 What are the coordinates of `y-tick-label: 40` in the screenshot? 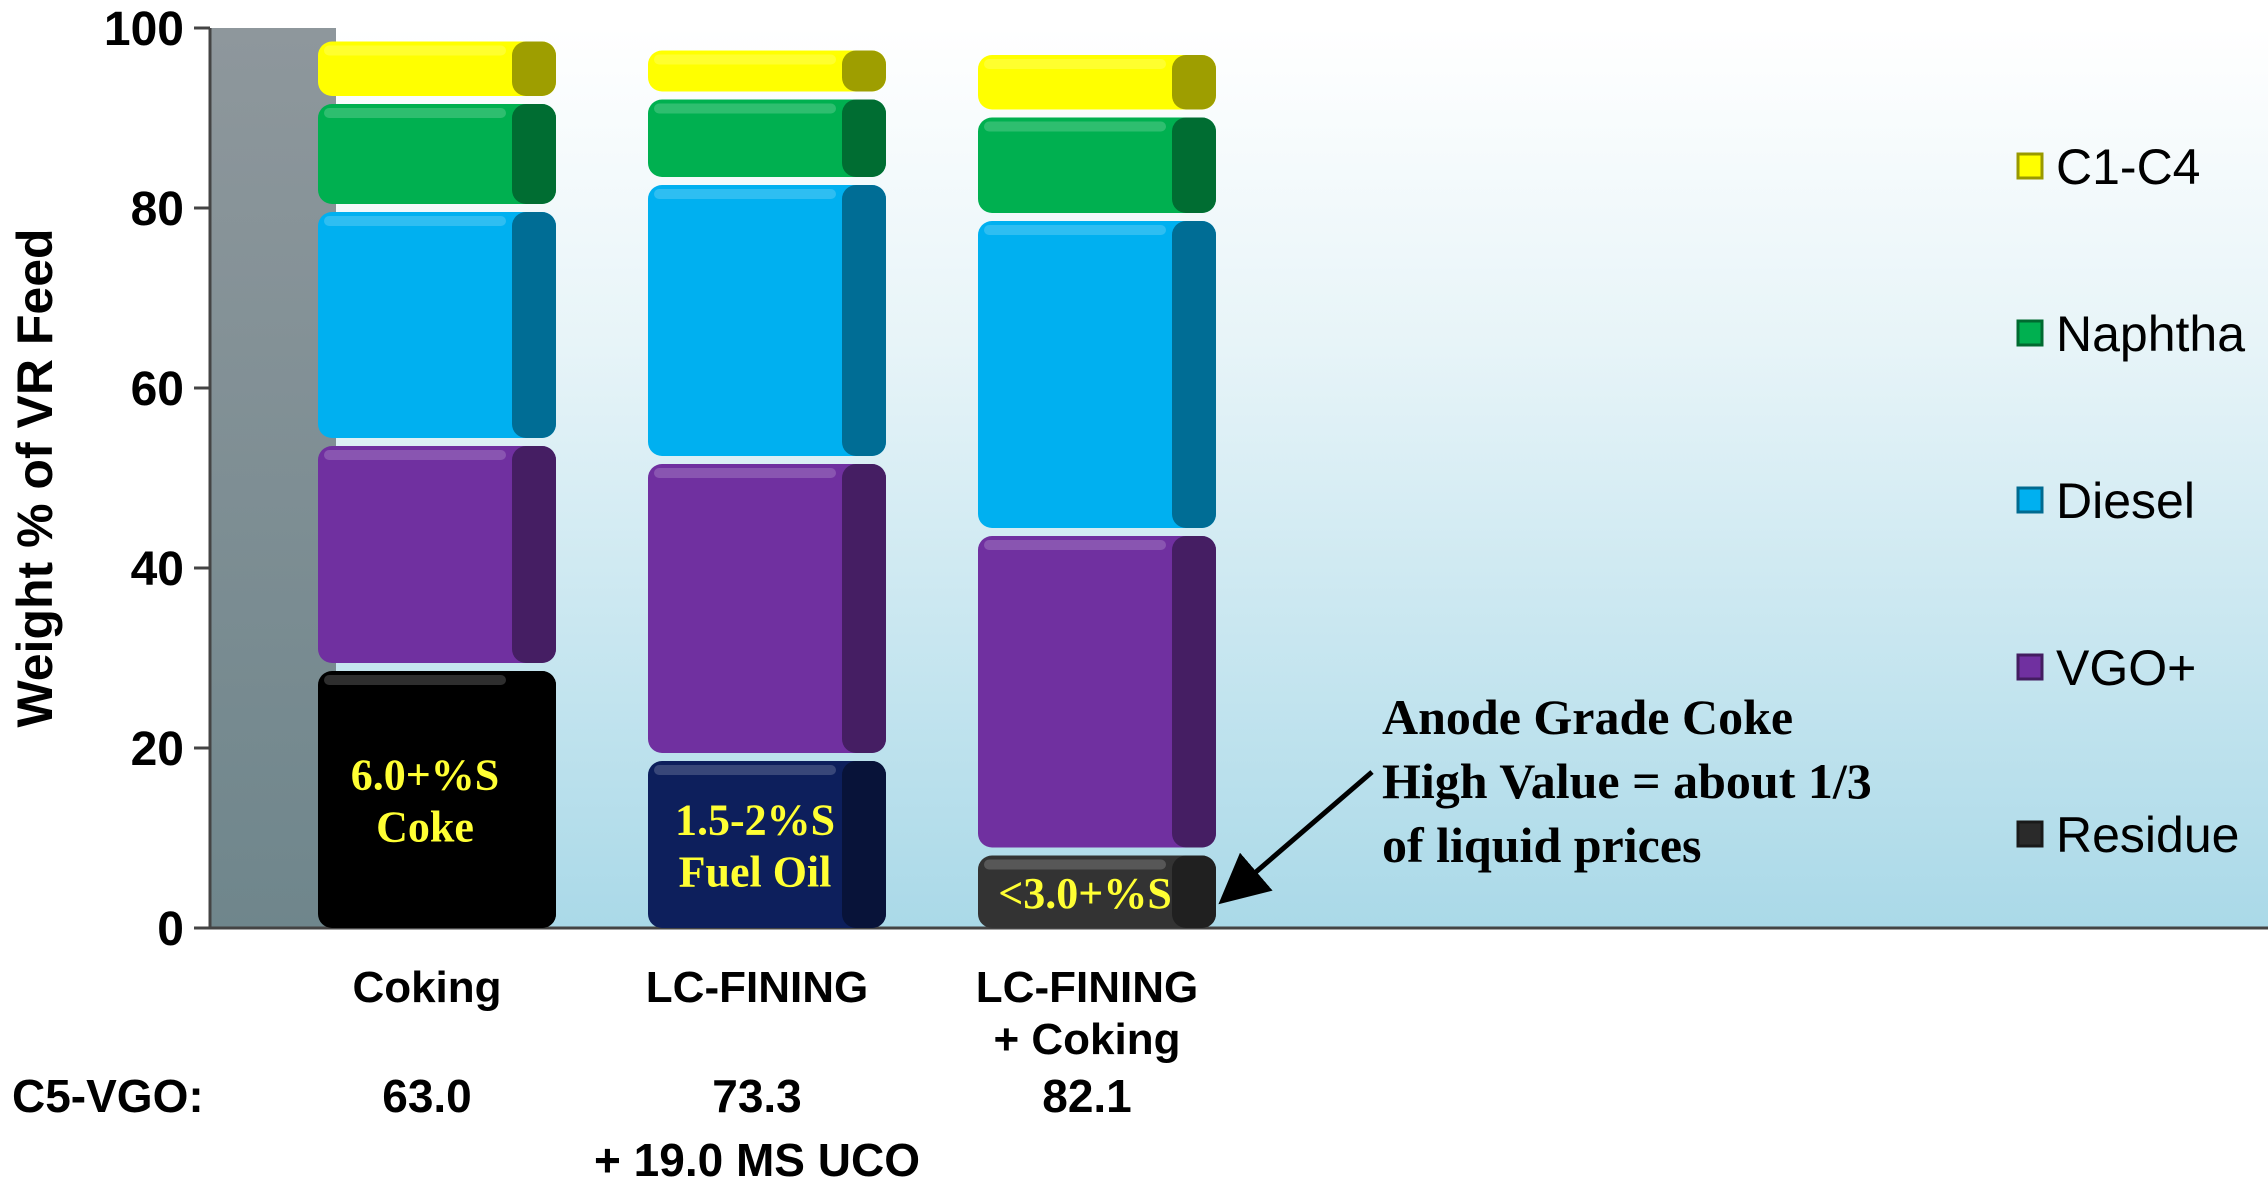 It's located at (157, 569).